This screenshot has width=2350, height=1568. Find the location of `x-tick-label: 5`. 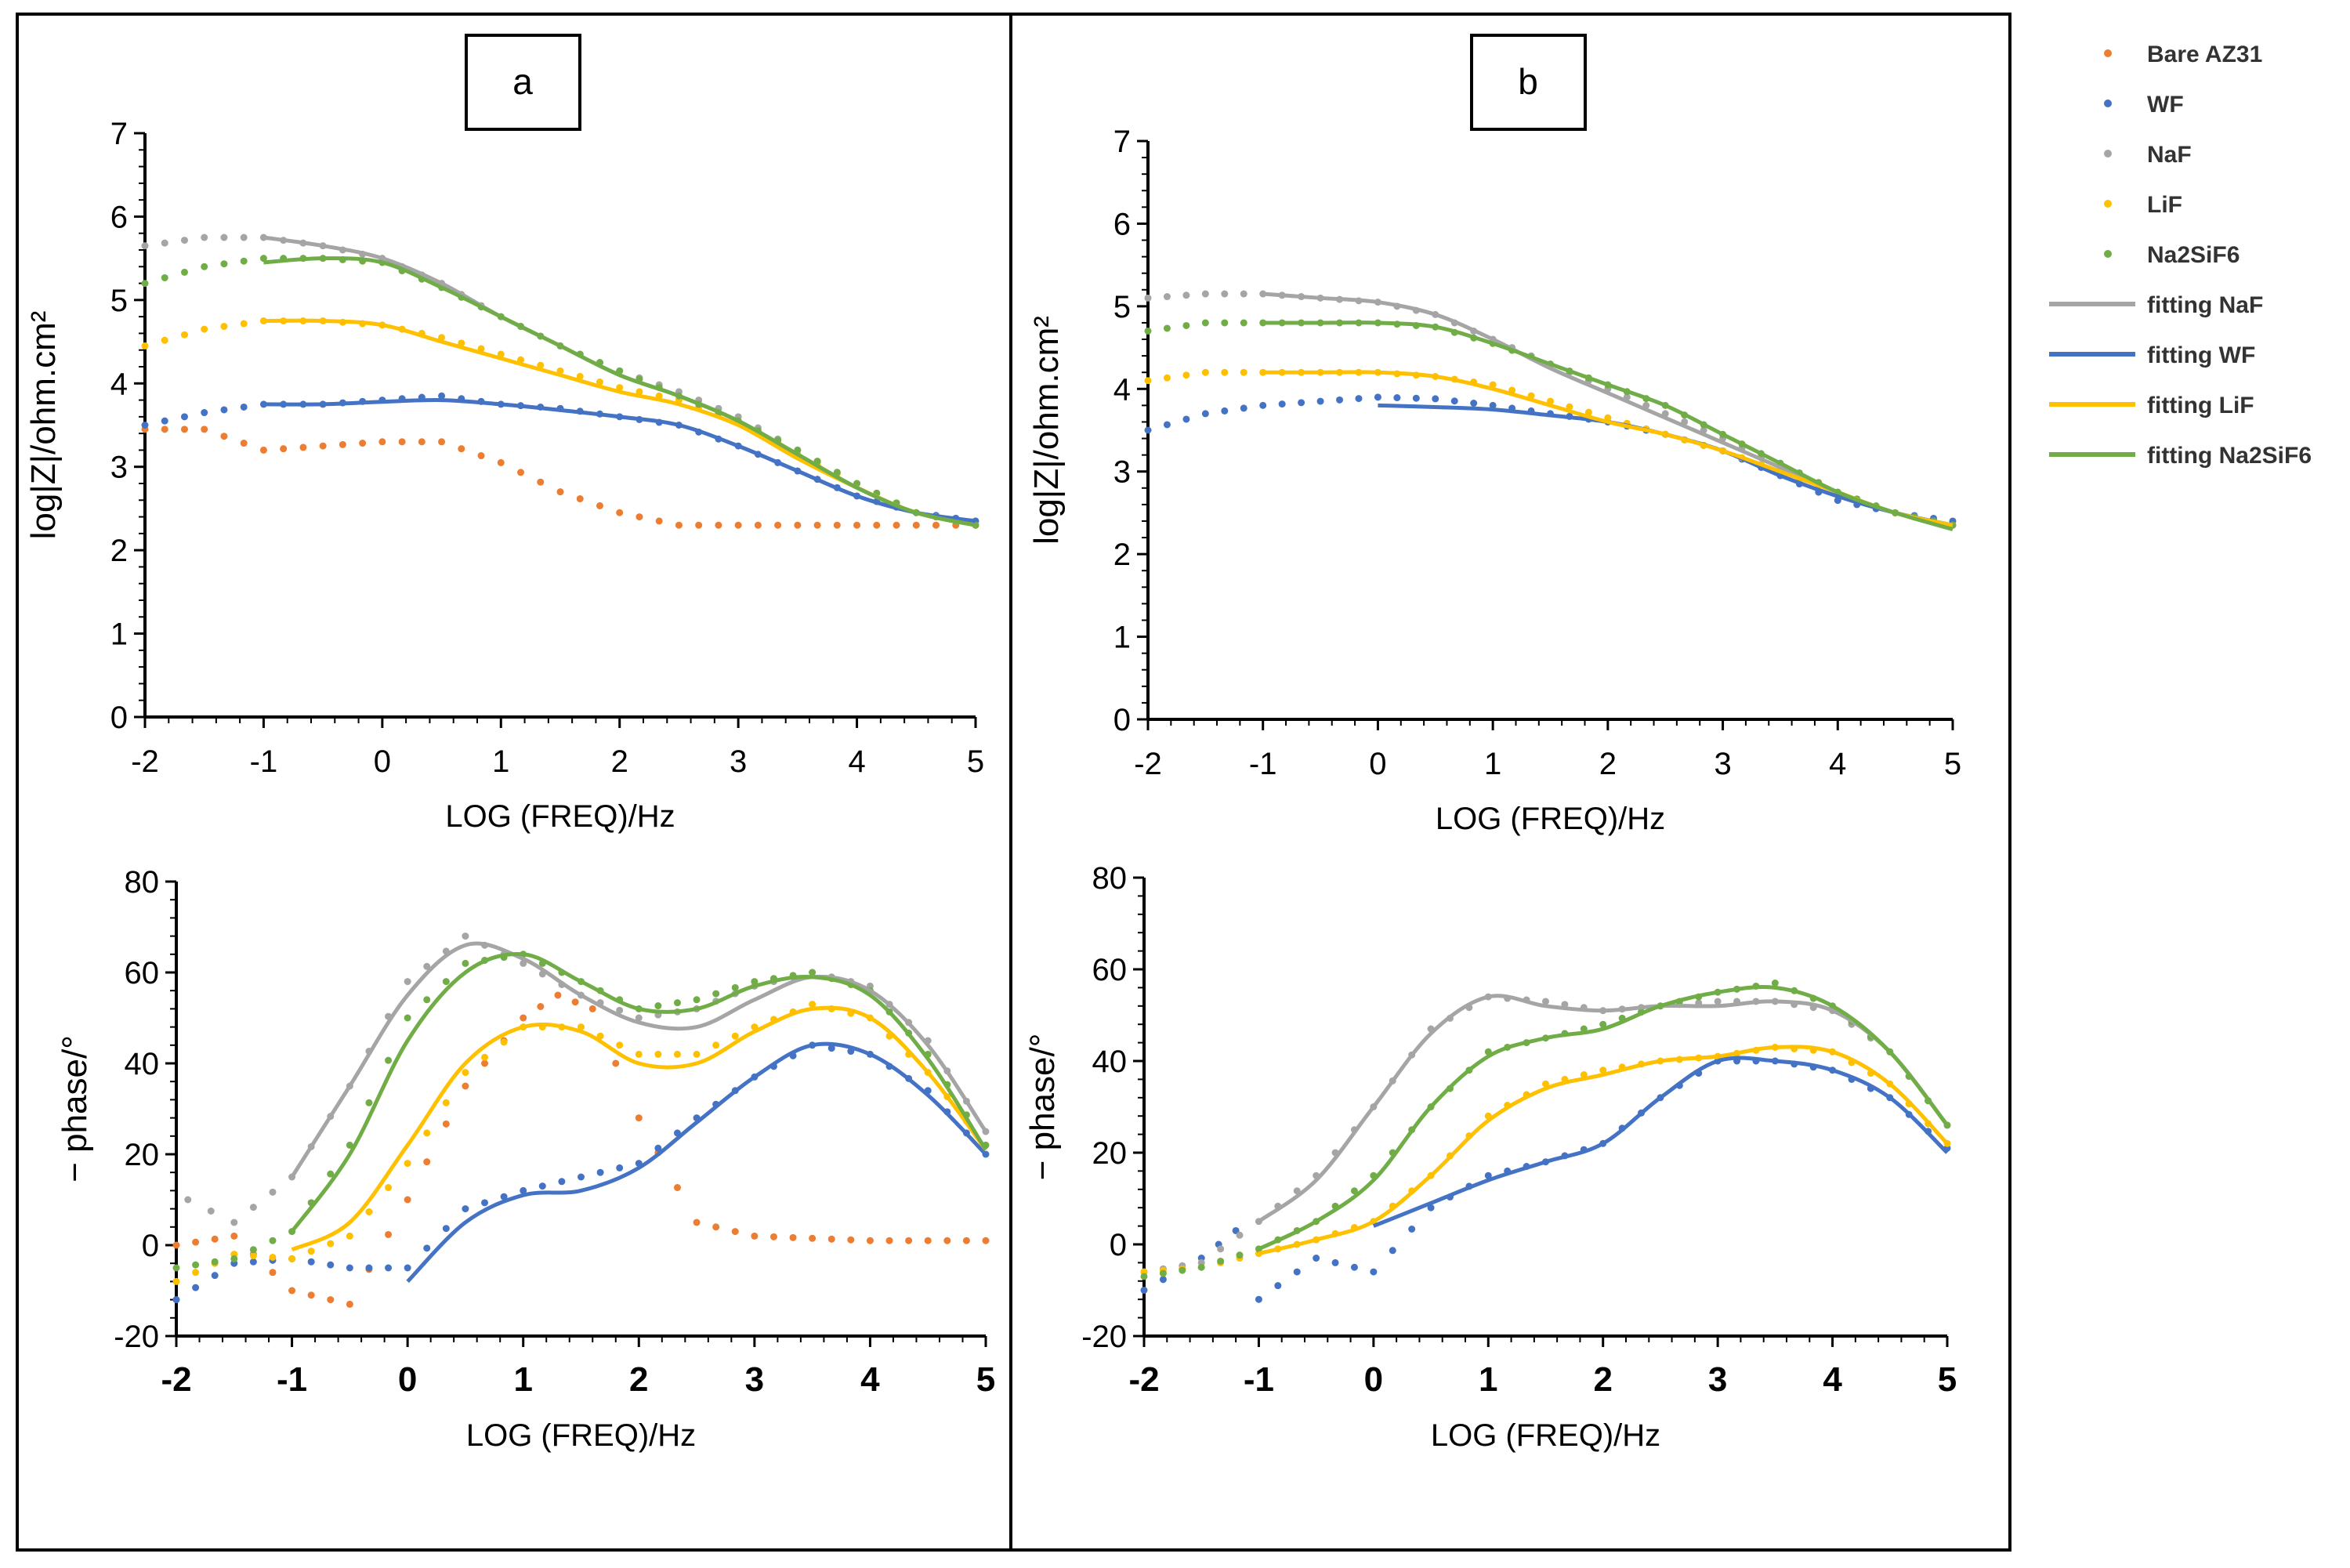

x-tick-label: 5 is located at coordinates (976, 761).